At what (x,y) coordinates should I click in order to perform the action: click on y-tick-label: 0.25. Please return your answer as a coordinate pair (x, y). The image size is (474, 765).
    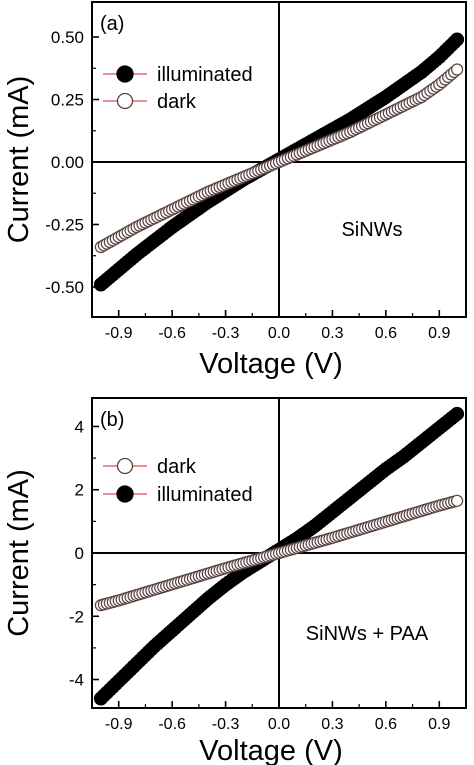
    Looking at the image, I should click on (67, 100).